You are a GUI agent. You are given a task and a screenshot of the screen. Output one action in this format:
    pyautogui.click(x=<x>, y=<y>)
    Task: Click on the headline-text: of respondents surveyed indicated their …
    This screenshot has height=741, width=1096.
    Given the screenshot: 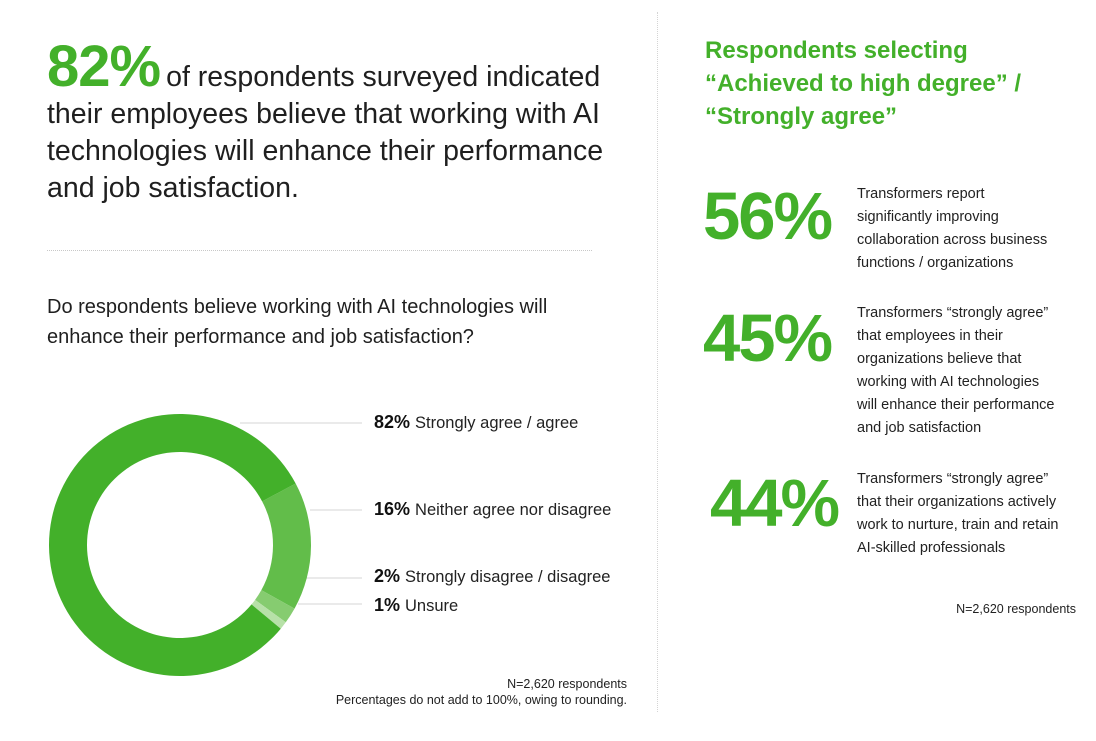 What is the action you would take?
    pyautogui.click(x=325, y=132)
    